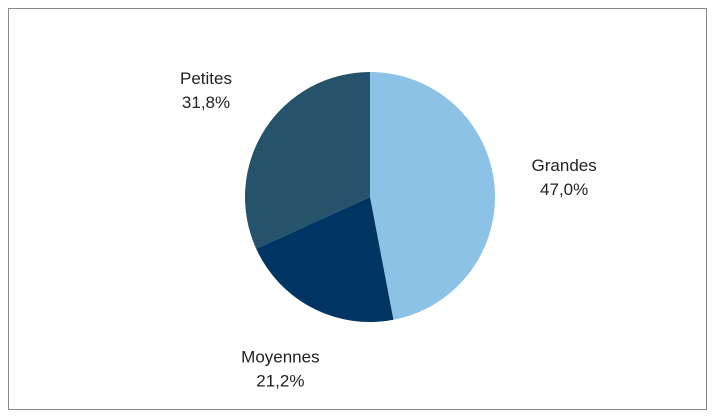 The width and height of the screenshot is (715, 418). Describe the element at coordinates (206, 78) in the screenshot. I see `slice-label: Petites` at that location.